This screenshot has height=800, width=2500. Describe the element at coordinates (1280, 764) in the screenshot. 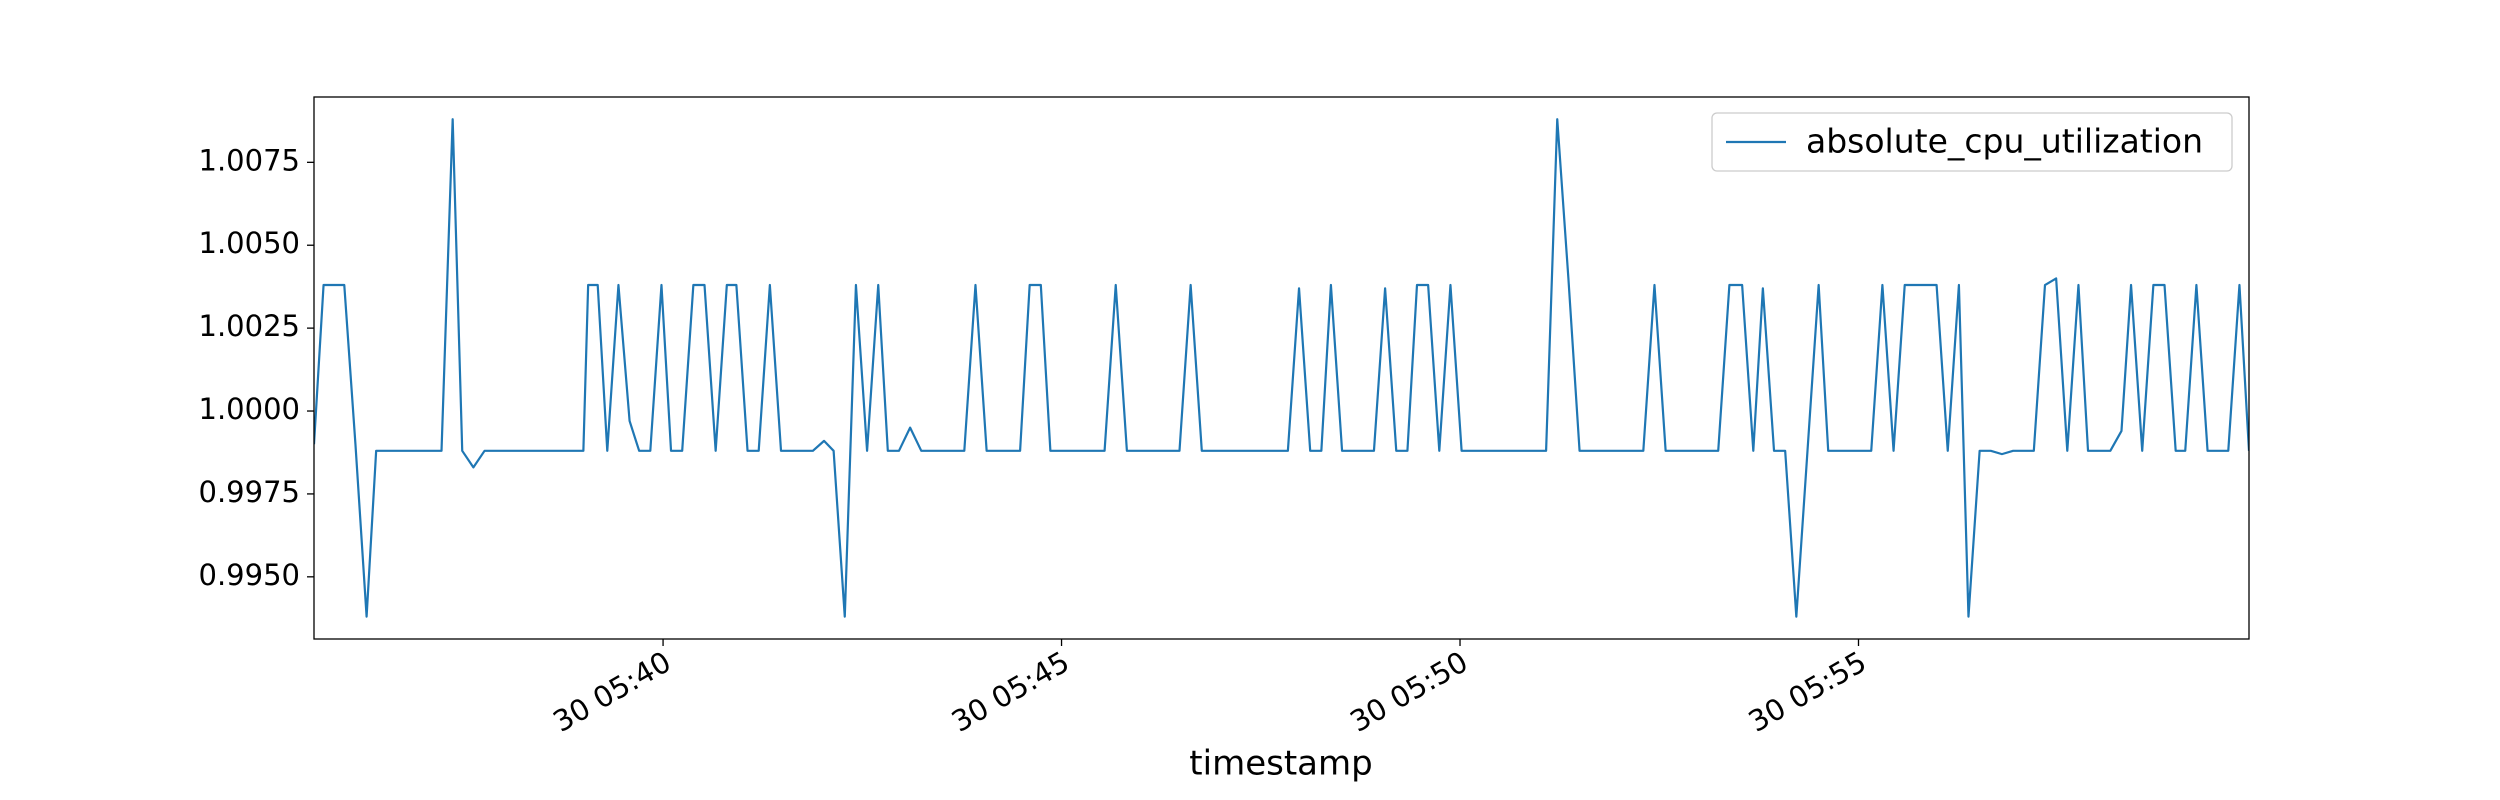

I see `x-axis-label: timestamp` at that location.